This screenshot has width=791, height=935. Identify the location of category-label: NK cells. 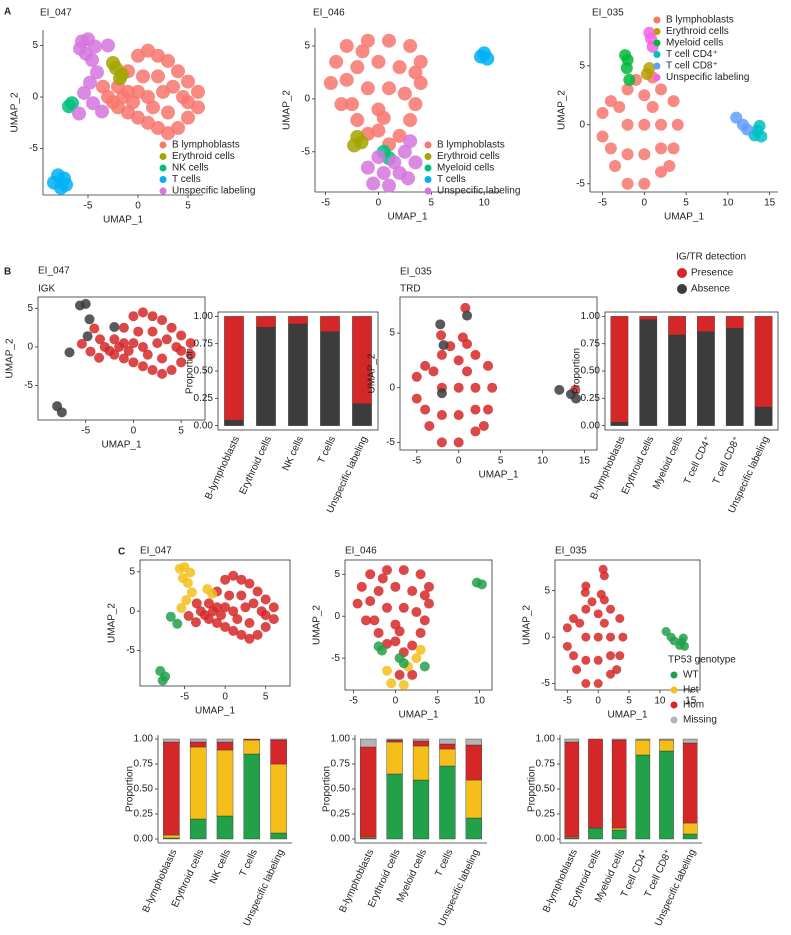
(220, 867).